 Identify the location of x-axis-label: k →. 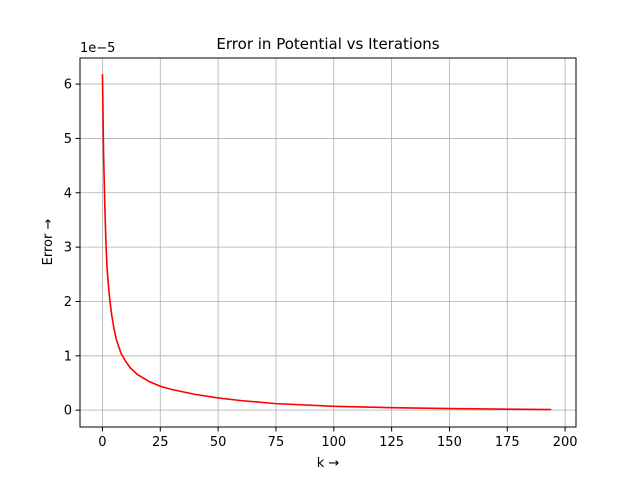
(328, 463).